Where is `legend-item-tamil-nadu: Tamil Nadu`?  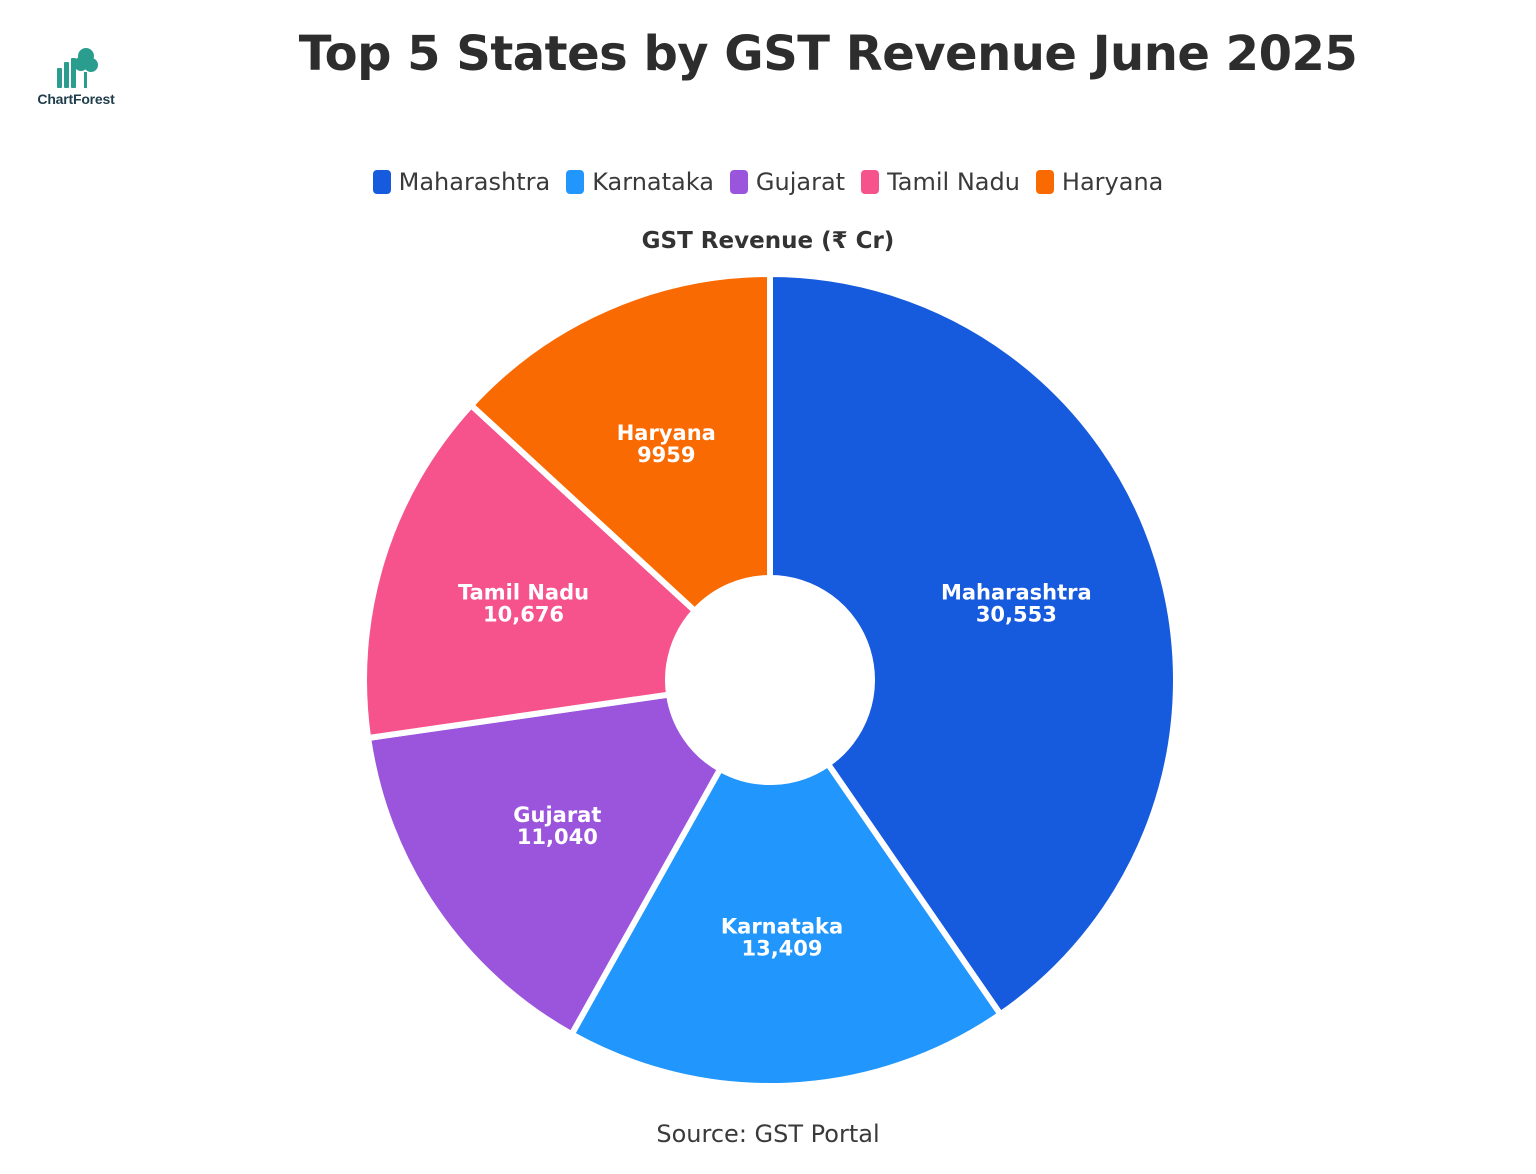
legend-item-tamil-nadu: Tamil Nadu is located at coordinates (940, 182).